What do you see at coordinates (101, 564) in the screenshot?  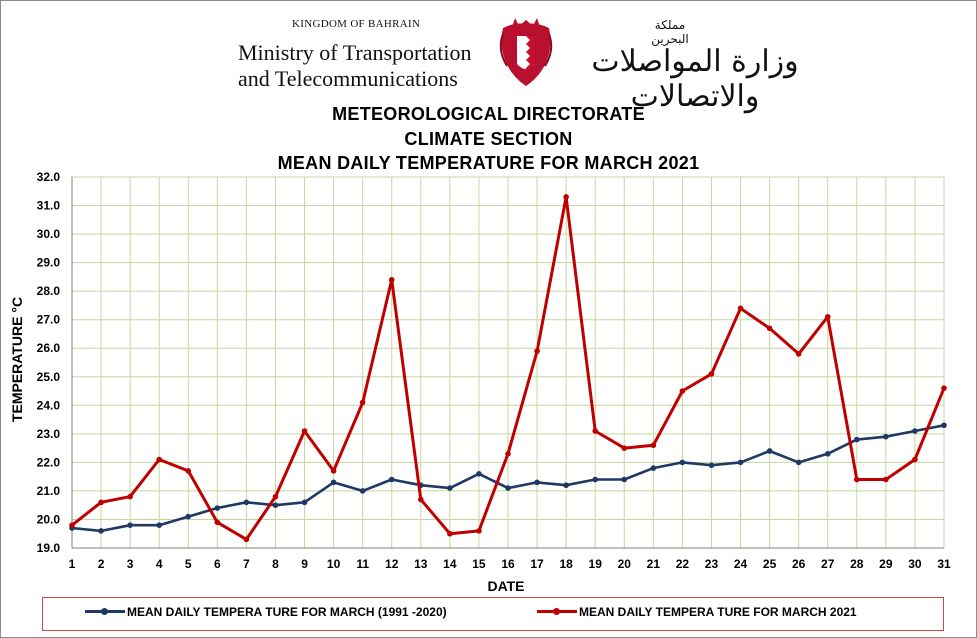 I see `x-tick-label: 2` at bounding box center [101, 564].